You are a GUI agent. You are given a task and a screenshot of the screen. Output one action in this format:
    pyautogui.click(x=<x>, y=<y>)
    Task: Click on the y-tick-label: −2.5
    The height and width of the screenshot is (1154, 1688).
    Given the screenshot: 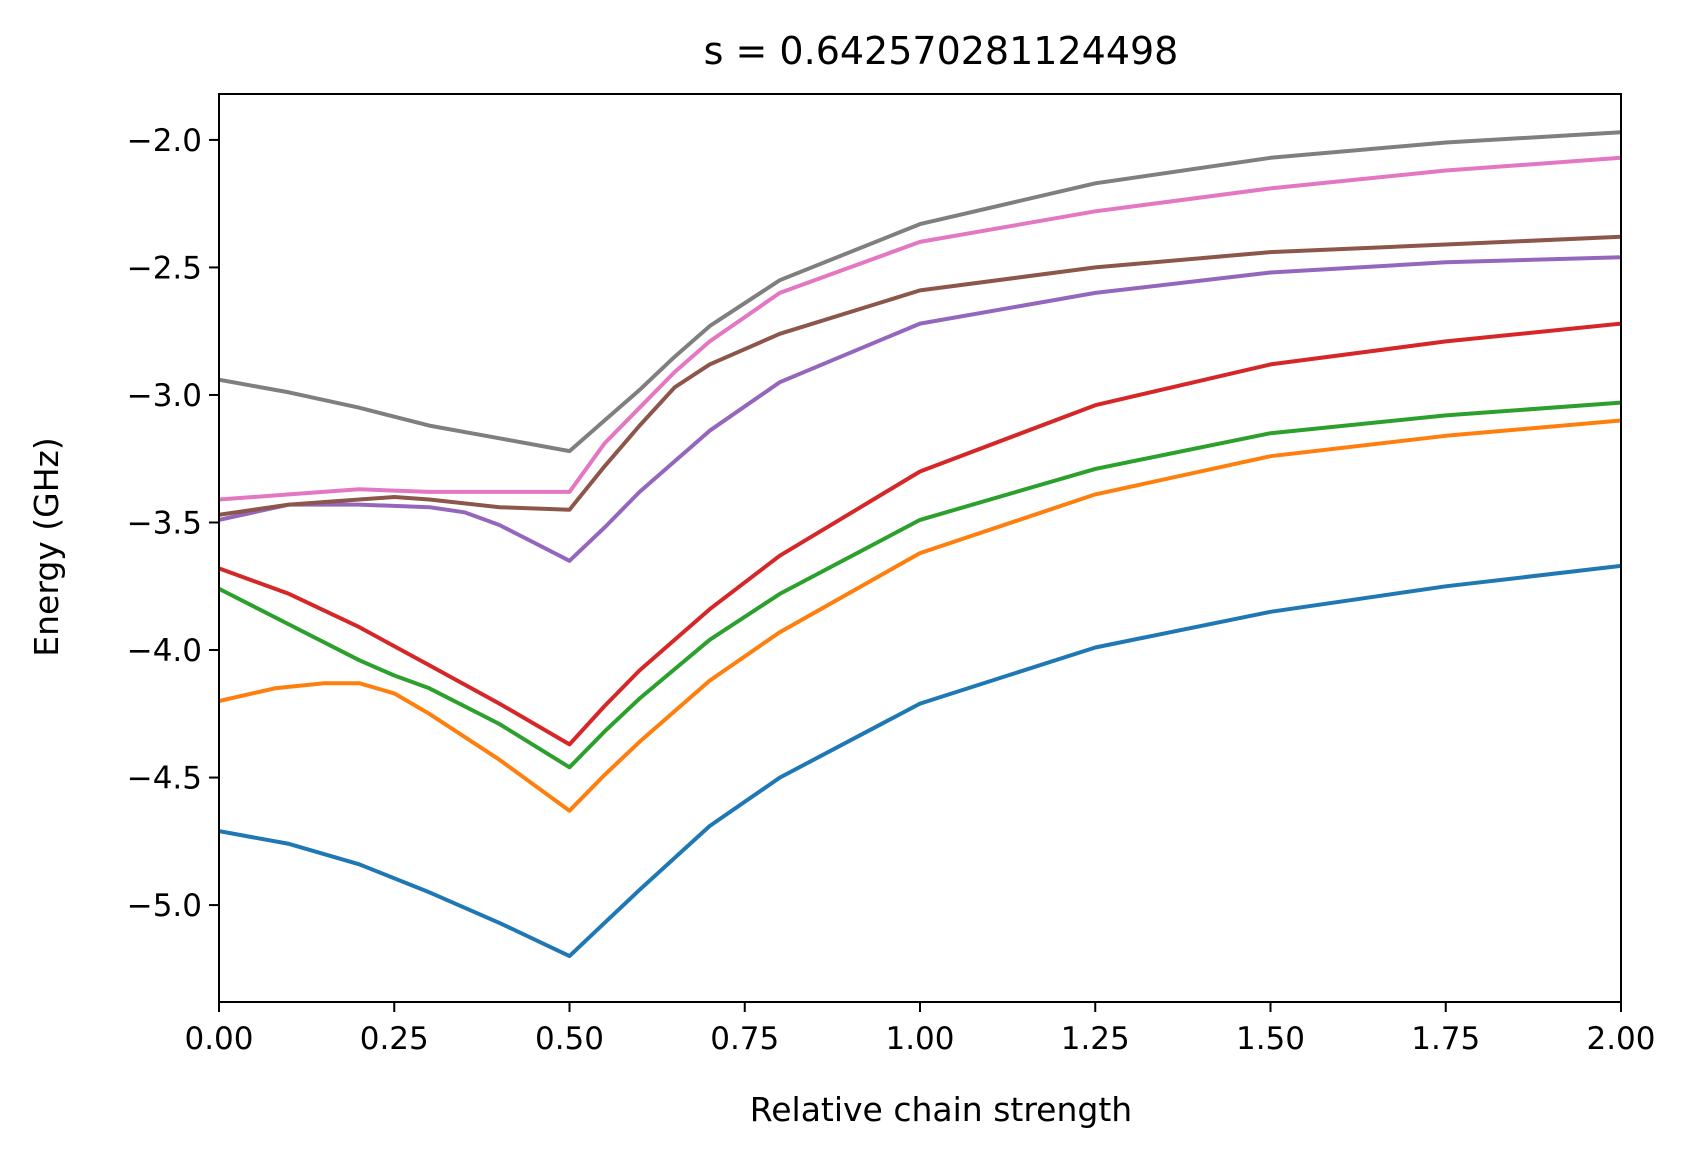 What is the action you would take?
    pyautogui.click(x=164, y=268)
    